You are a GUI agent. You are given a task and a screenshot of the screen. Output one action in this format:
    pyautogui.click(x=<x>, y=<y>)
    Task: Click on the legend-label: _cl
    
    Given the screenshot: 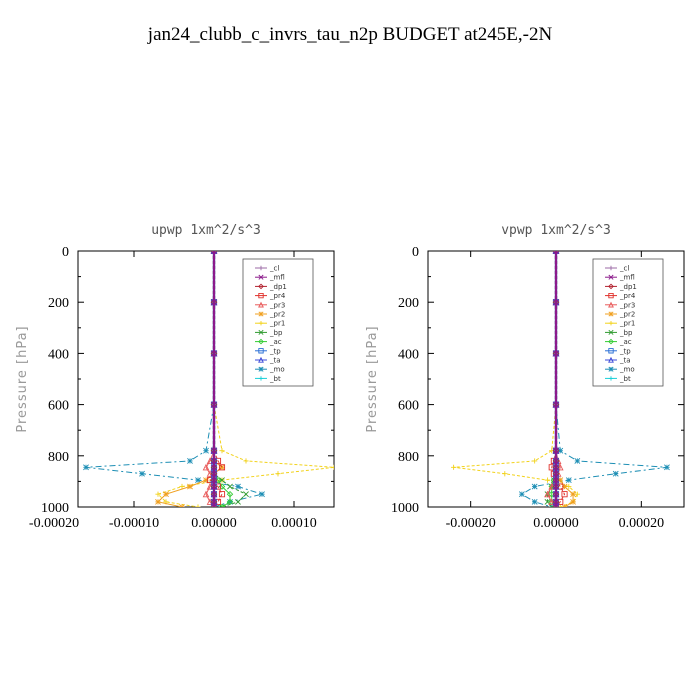 What is the action you would take?
    pyautogui.click(x=624, y=269)
    